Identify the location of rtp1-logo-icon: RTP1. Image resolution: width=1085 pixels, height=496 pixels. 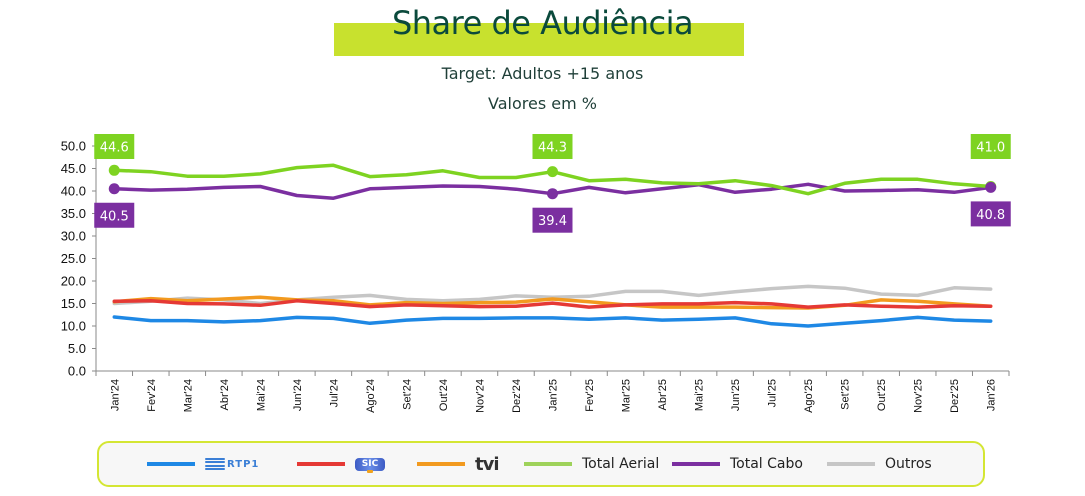
(232, 464).